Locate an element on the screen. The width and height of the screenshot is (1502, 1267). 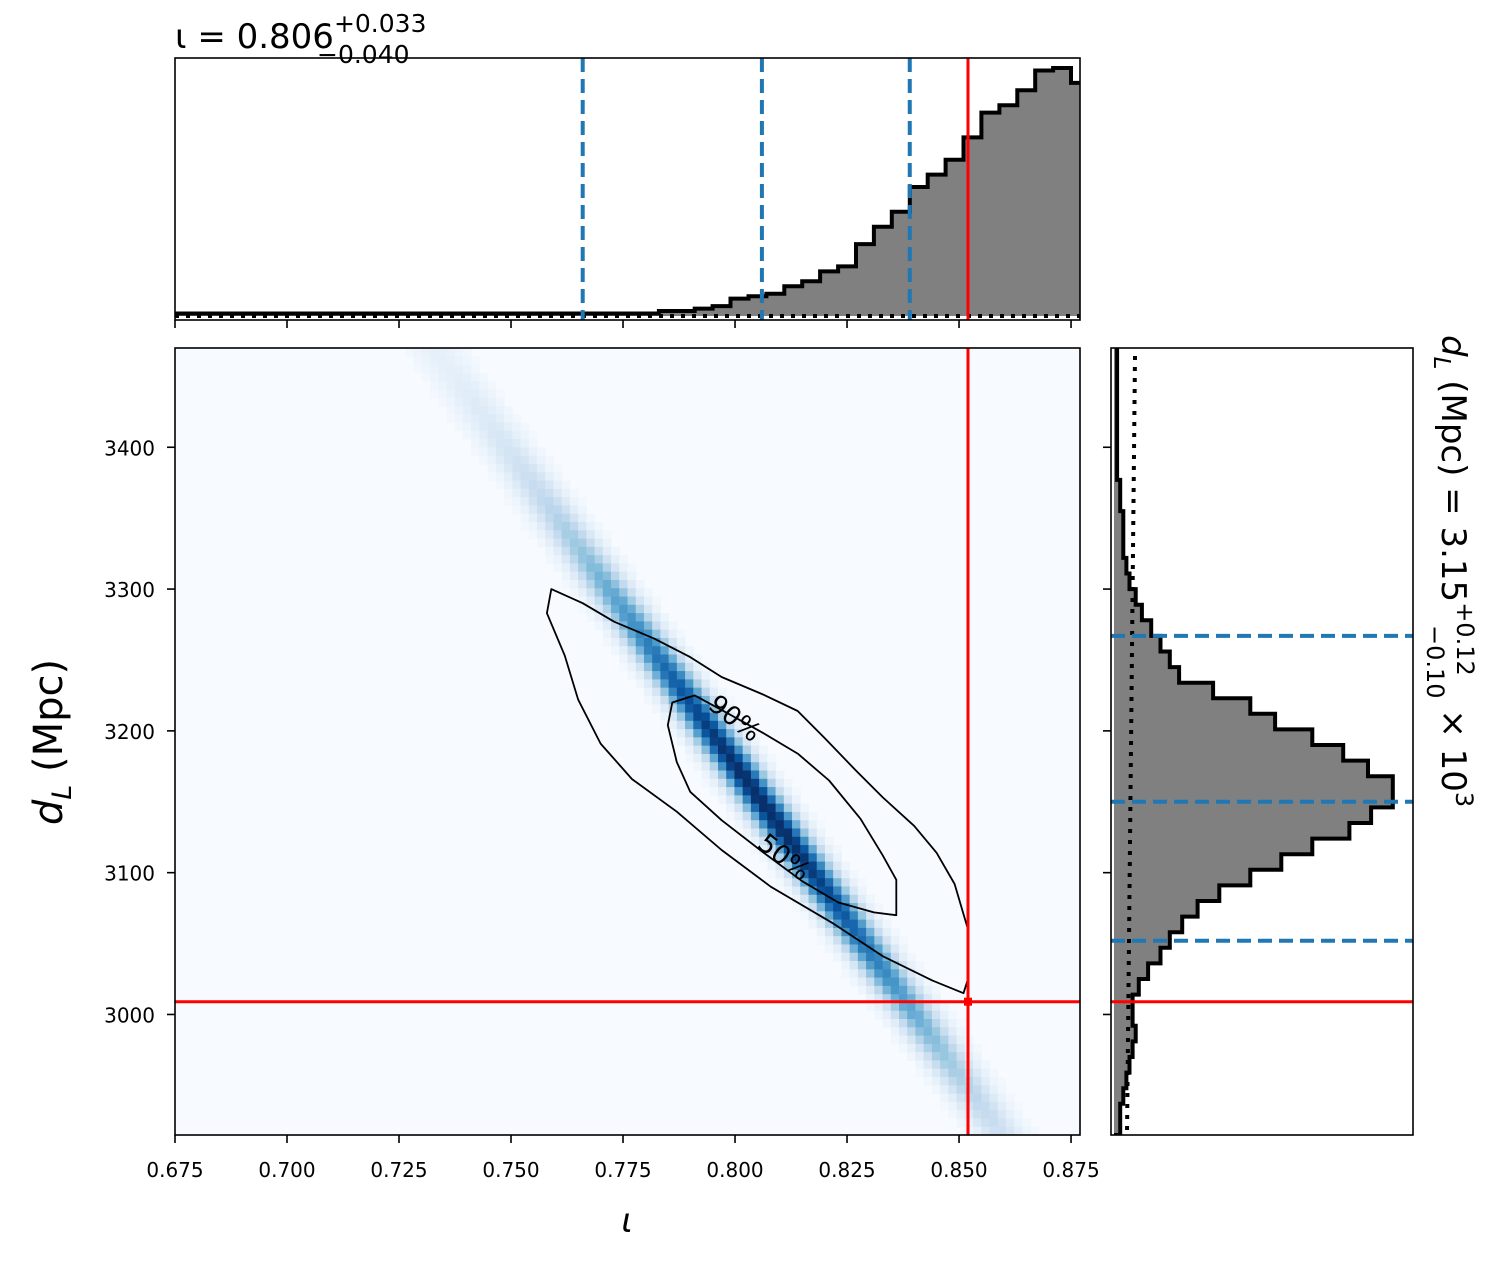
side-histogram-title: dL (Mpc) = 3.15+0.12−0.10 × 103 is located at coordinates (1450, 571).